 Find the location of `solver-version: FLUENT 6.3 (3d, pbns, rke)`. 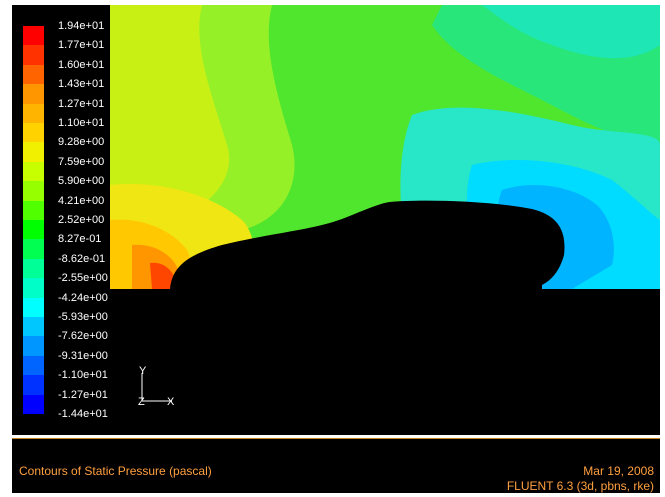

solver-version: FLUENT 6.3 (3d, pbns, rke) is located at coordinates (580, 486).